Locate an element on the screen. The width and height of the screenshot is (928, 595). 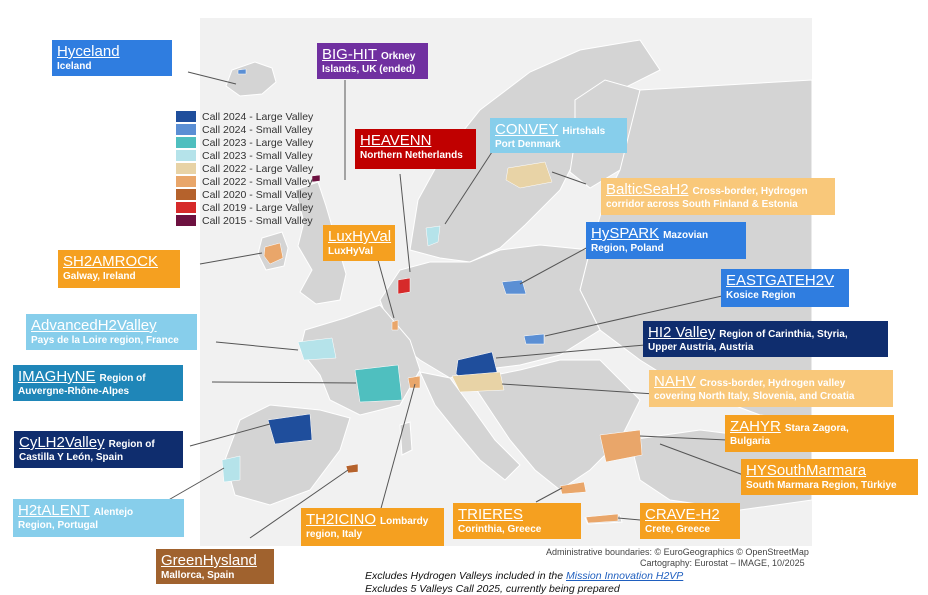
label-craveh2: CRAVE-H2 Crete, Greece is located at coordinates (690, 521).